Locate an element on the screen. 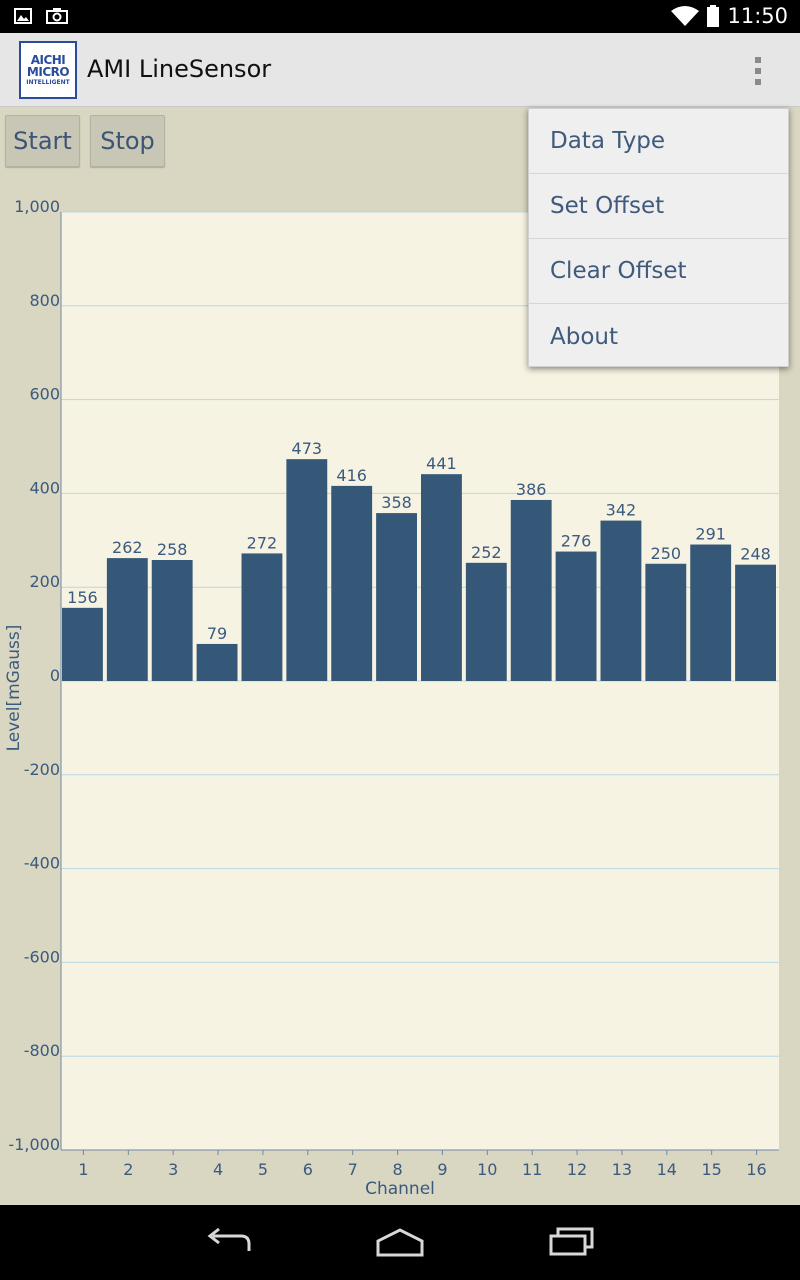 Image resolution: width=800 pixels, height=1280 pixels. y-tick-label: -400 is located at coordinates (42, 863).